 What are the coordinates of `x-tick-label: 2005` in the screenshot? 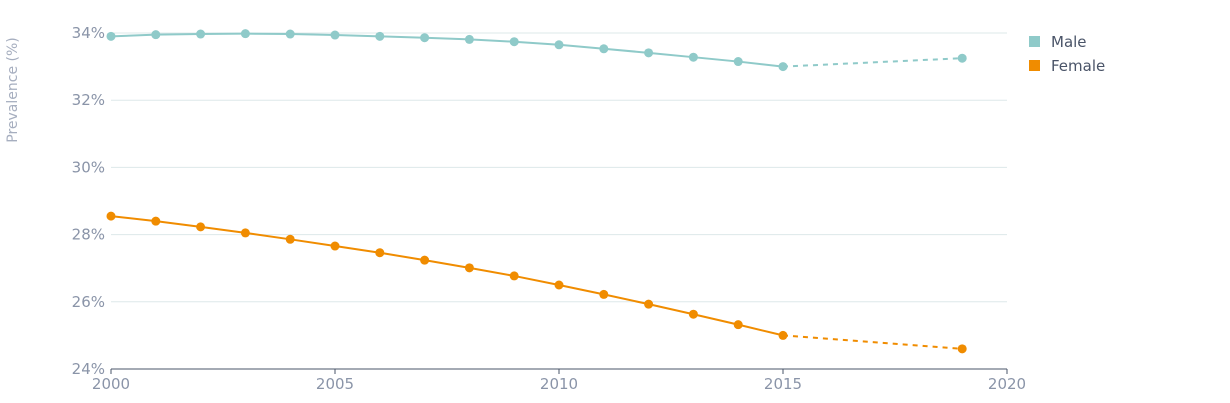 It's located at (335, 384).